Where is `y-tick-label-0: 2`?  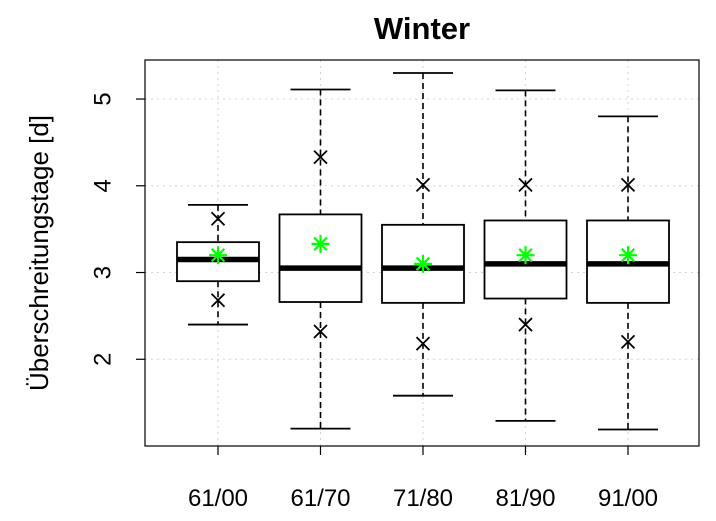
y-tick-label-0: 2 is located at coordinates (102, 359).